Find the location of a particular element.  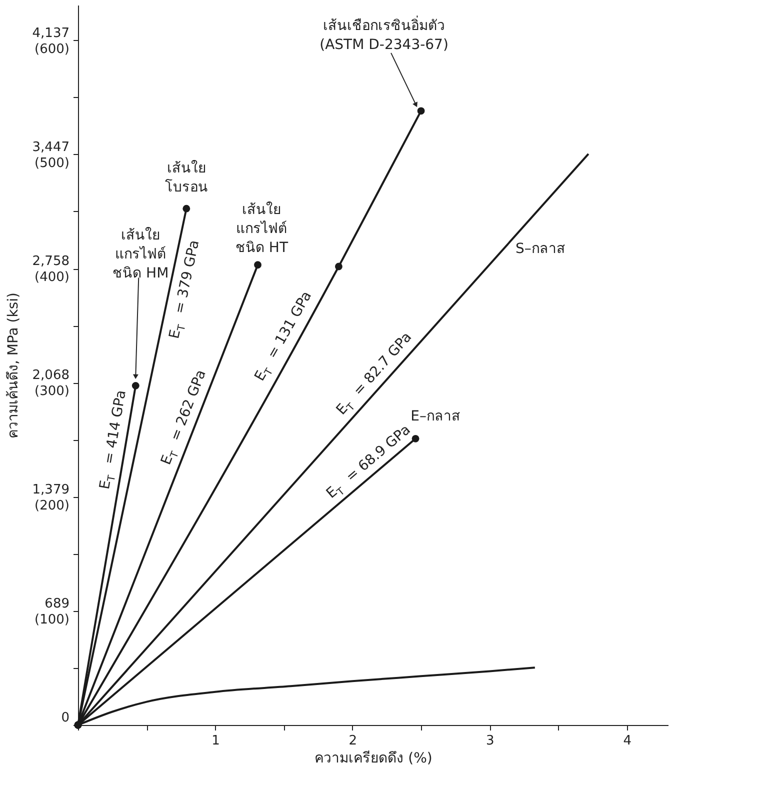

annotation: ET = 131 GPa is located at coordinates (284, 336).